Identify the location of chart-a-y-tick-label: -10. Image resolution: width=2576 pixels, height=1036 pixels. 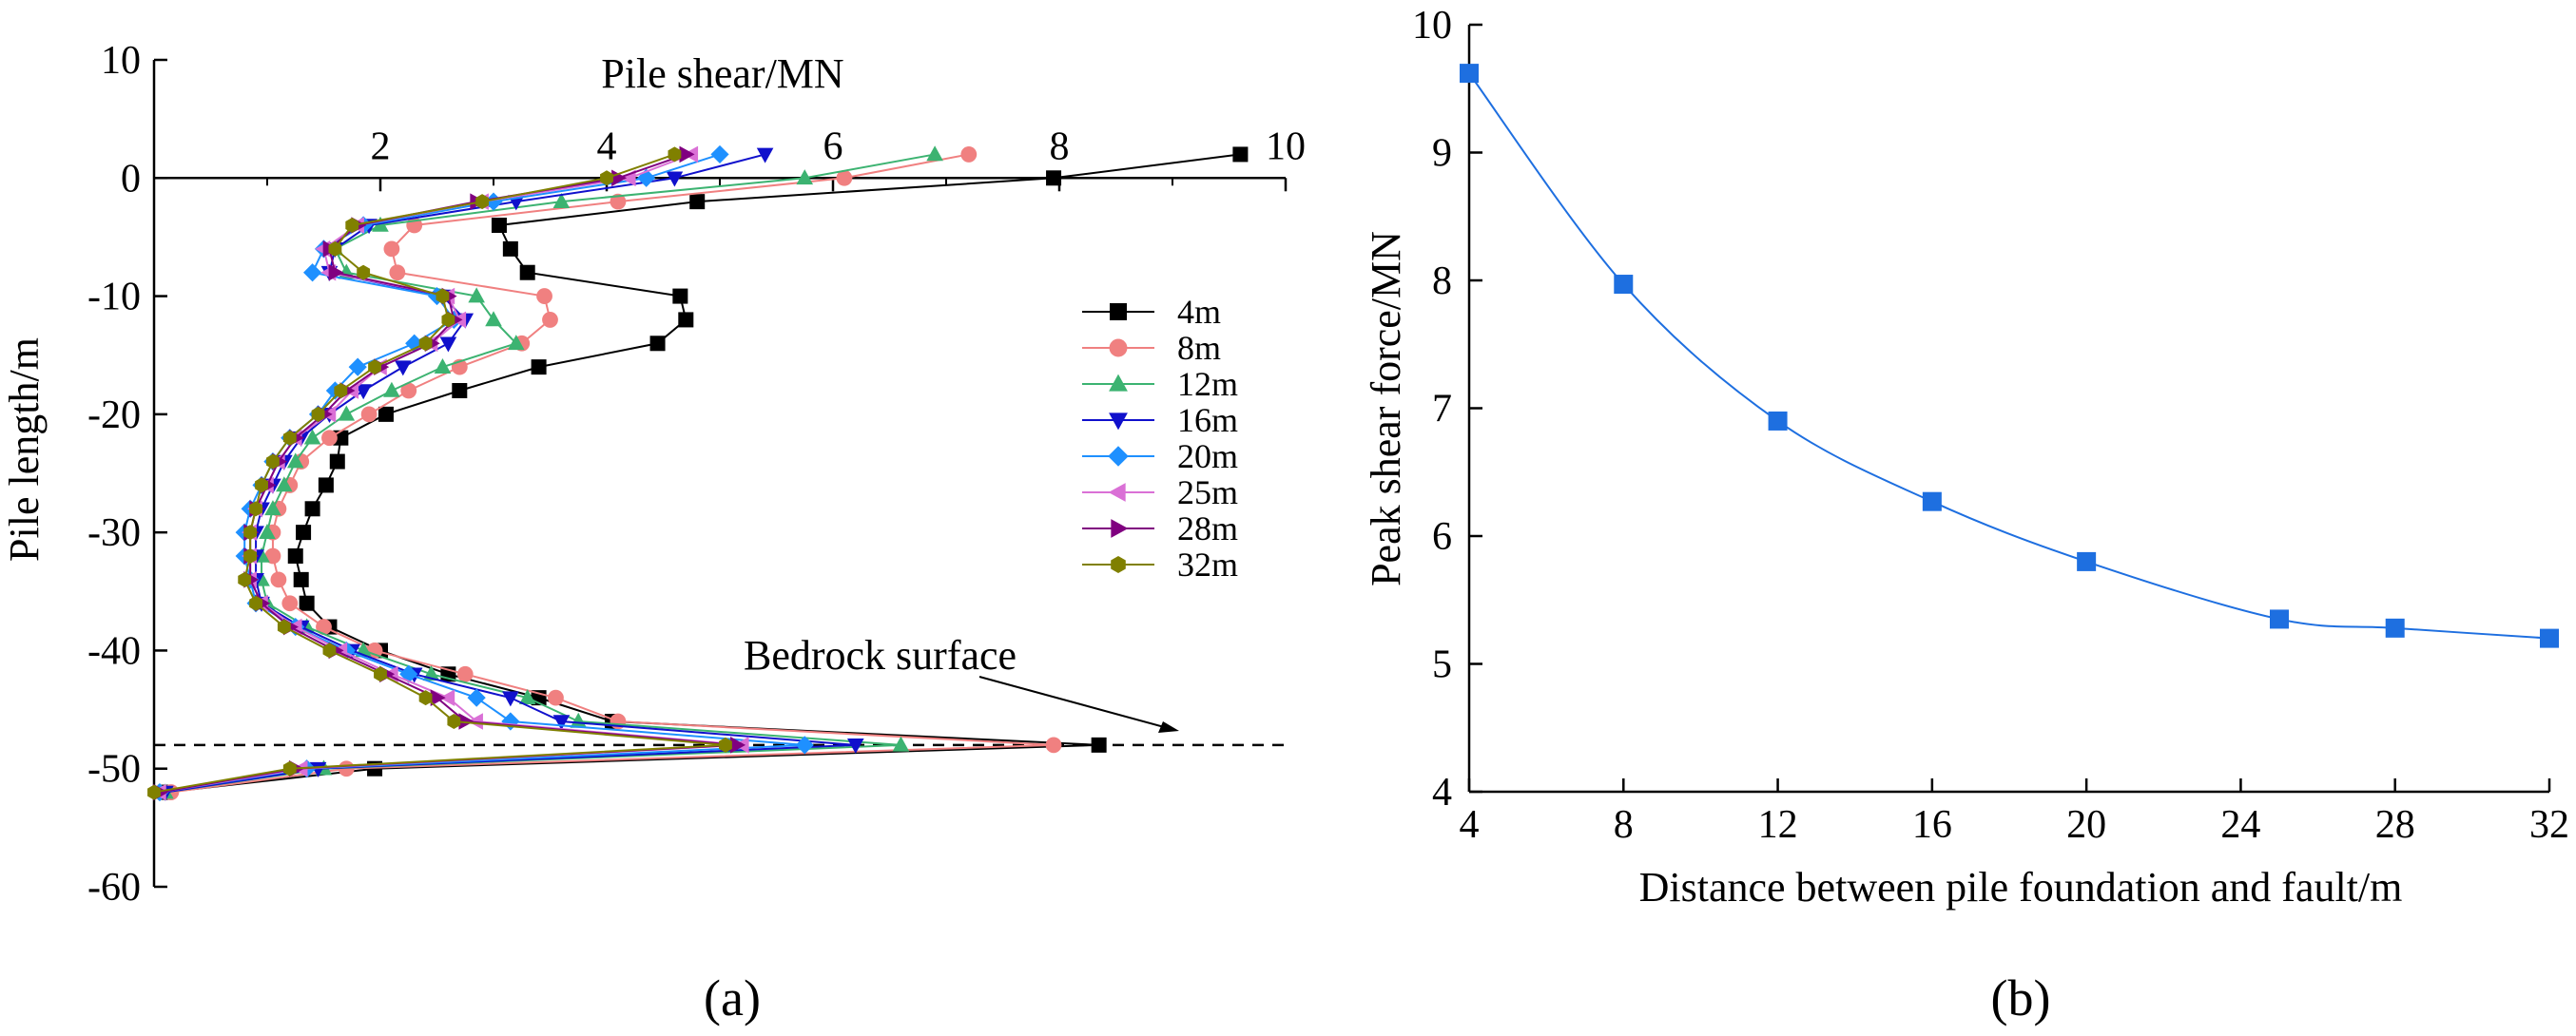
(114, 298).